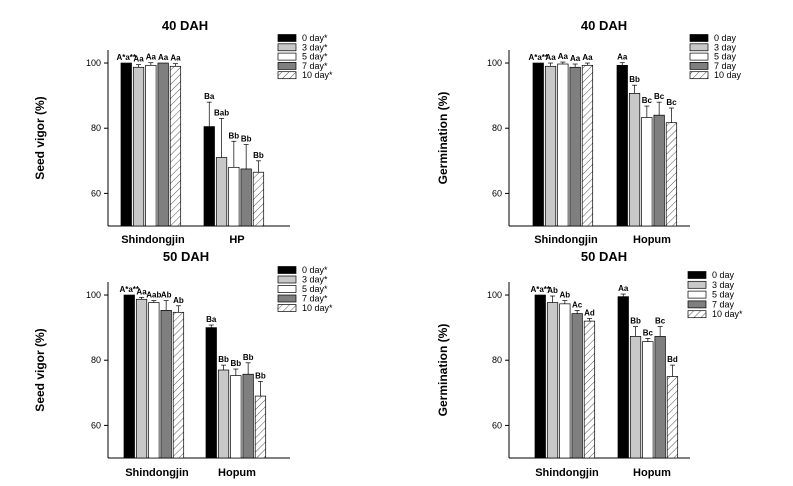 The height and width of the screenshot is (486, 793). What do you see at coordinates (723, 285) in the screenshot?
I see `legend-label: 3 day` at bounding box center [723, 285].